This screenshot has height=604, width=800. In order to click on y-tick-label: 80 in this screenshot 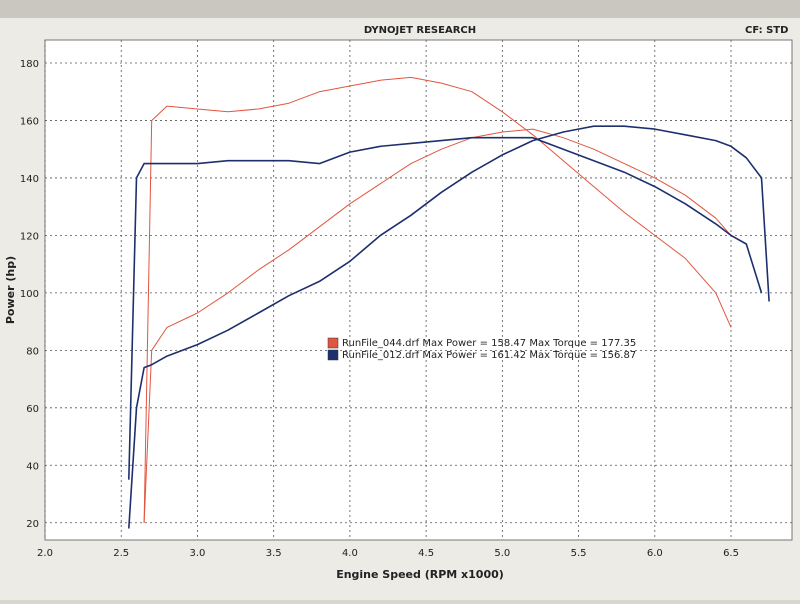, I will do `click(32, 351)`.